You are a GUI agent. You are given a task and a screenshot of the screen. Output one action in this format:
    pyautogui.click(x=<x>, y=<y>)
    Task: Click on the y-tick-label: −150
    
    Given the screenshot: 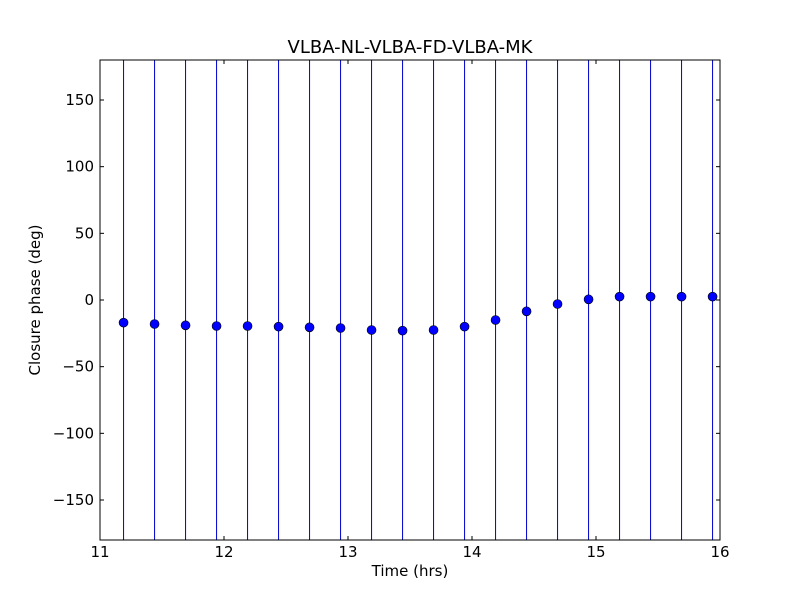 What is the action you would take?
    pyautogui.click(x=73, y=500)
    